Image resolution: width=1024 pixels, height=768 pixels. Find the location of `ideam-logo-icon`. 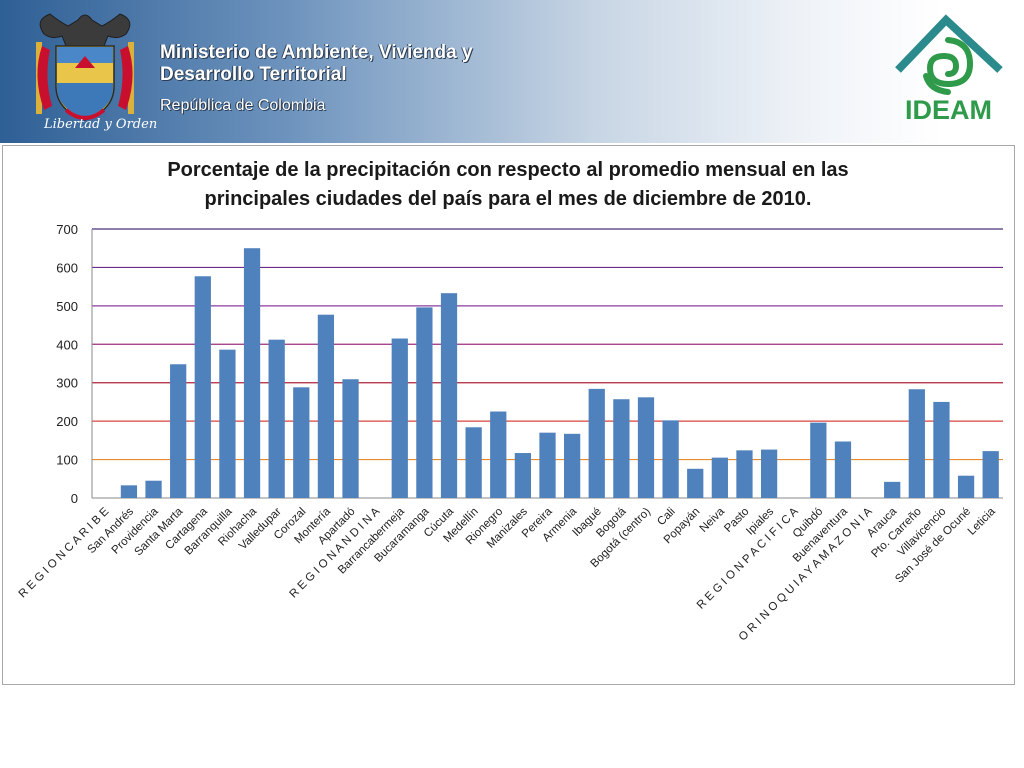

ideam-logo-icon is located at coordinates (949, 54).